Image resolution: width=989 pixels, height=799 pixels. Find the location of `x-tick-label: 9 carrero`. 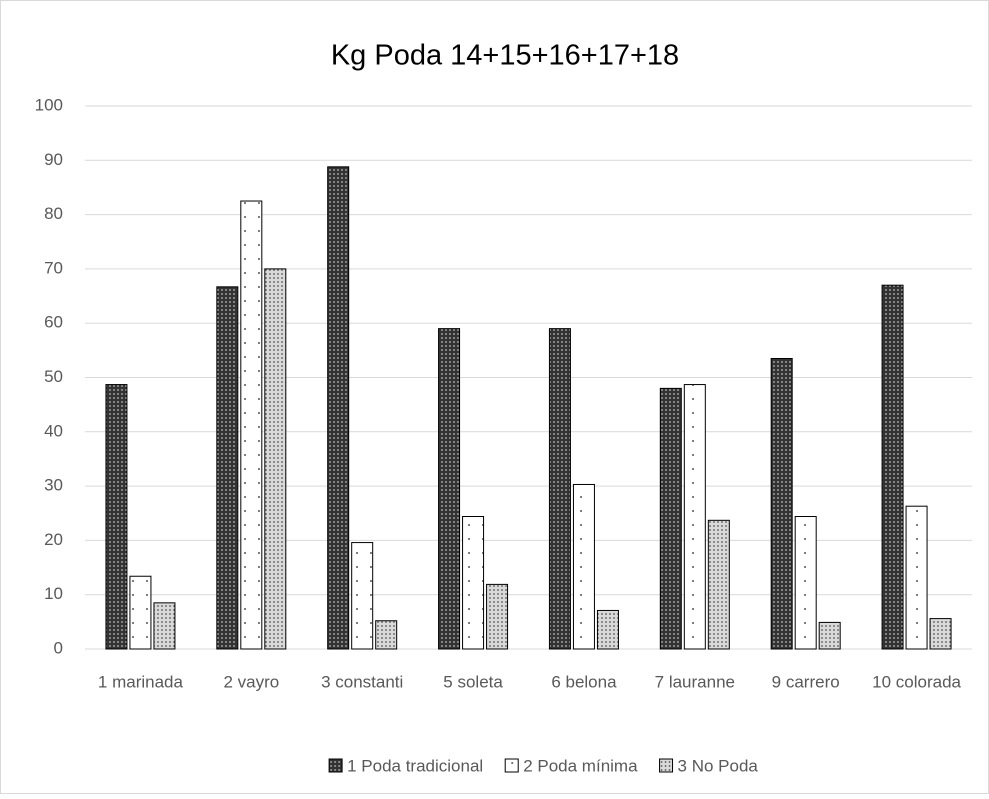

x-tick-label: 9 carrero is located at coordinates (806, 681).